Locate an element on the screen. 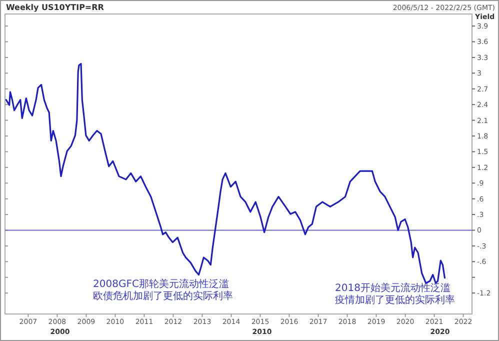 The width and height of the screenshot is (499, 341). chart-title: Weekly US10YTIP=RR is located at coordinates (55, 7).